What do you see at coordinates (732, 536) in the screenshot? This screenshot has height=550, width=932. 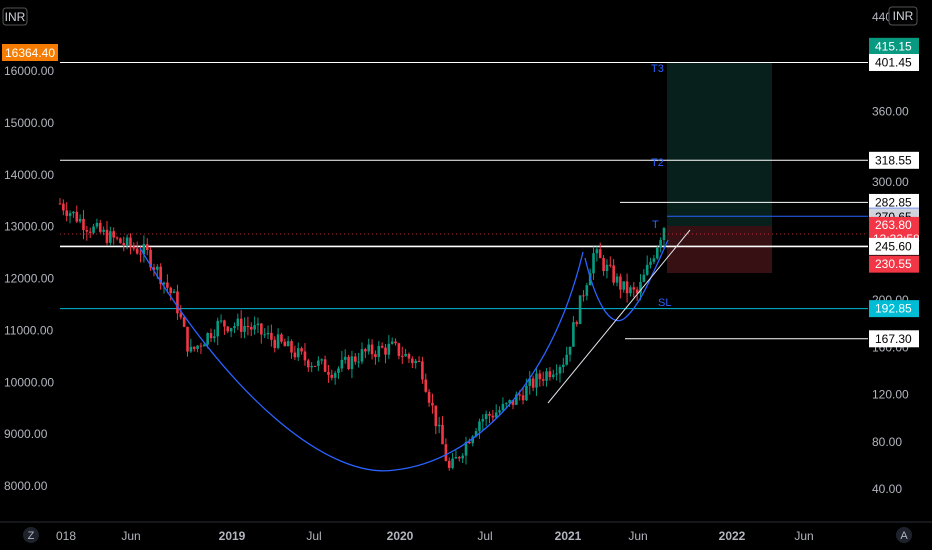 I see `x-tick-label: 2022` at bounding box center [732, 536].